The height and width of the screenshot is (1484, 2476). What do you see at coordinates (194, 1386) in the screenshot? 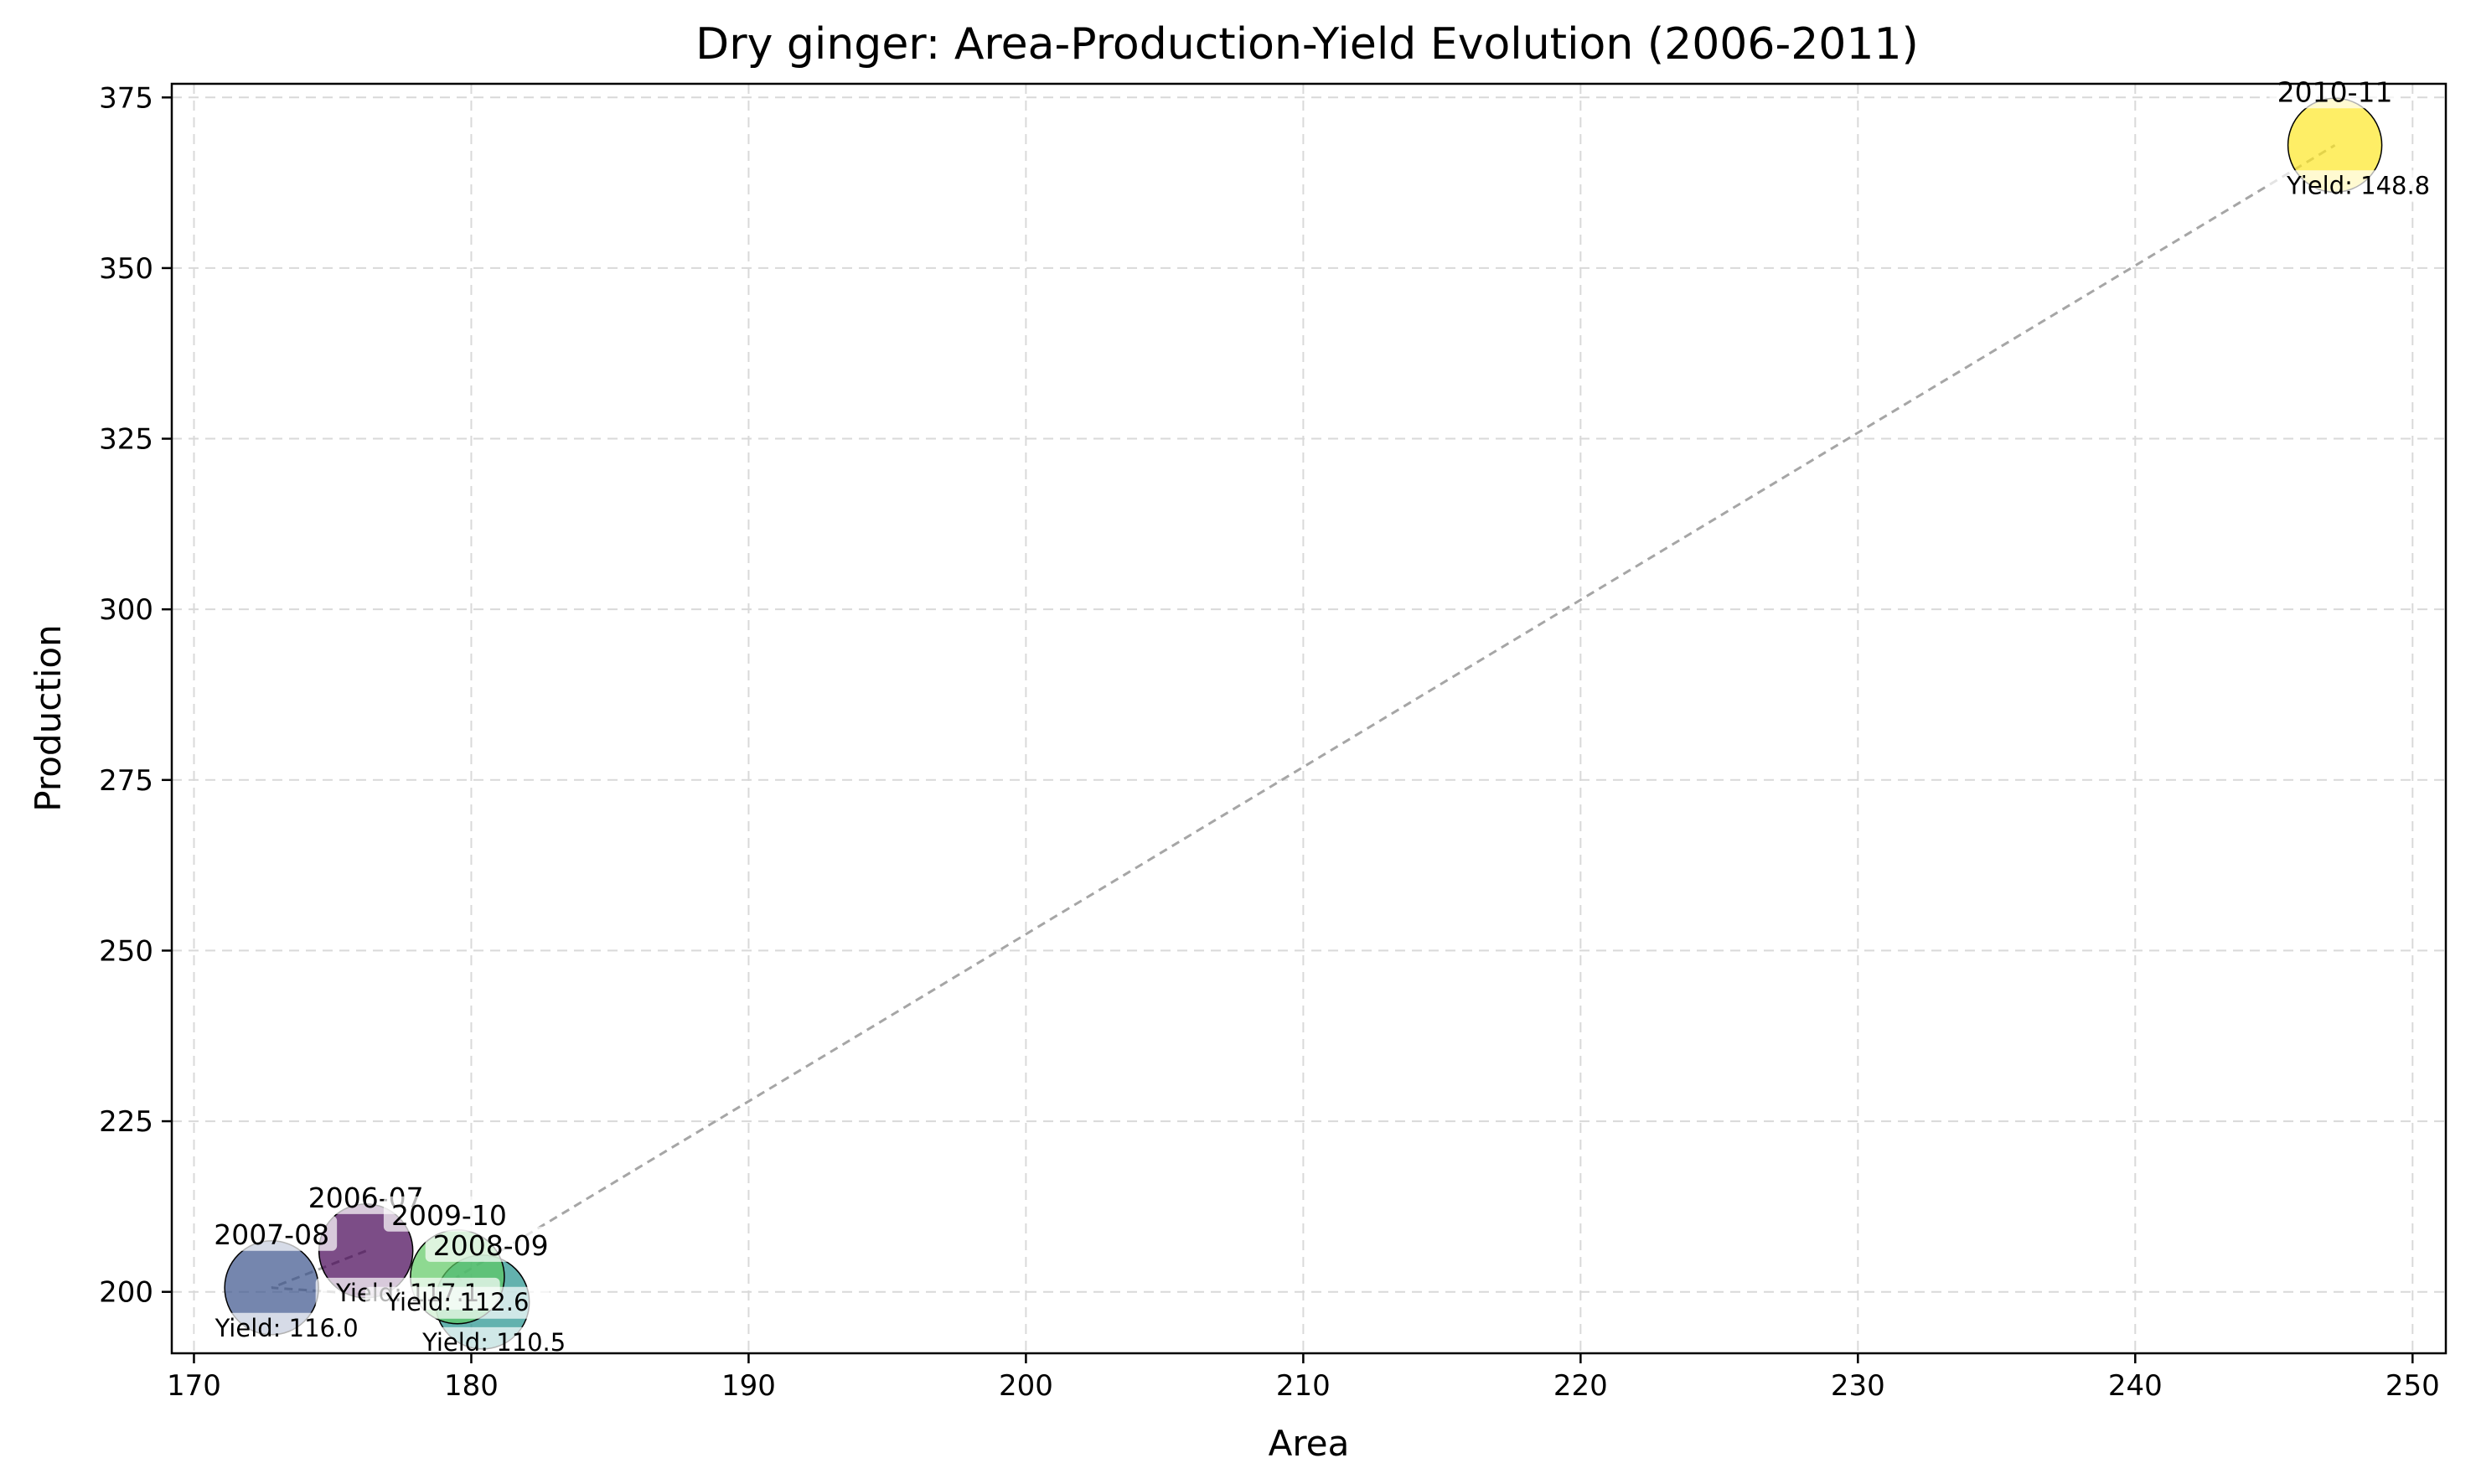
I see `x-tick-label: 170` at bounding box center [194, 1386].